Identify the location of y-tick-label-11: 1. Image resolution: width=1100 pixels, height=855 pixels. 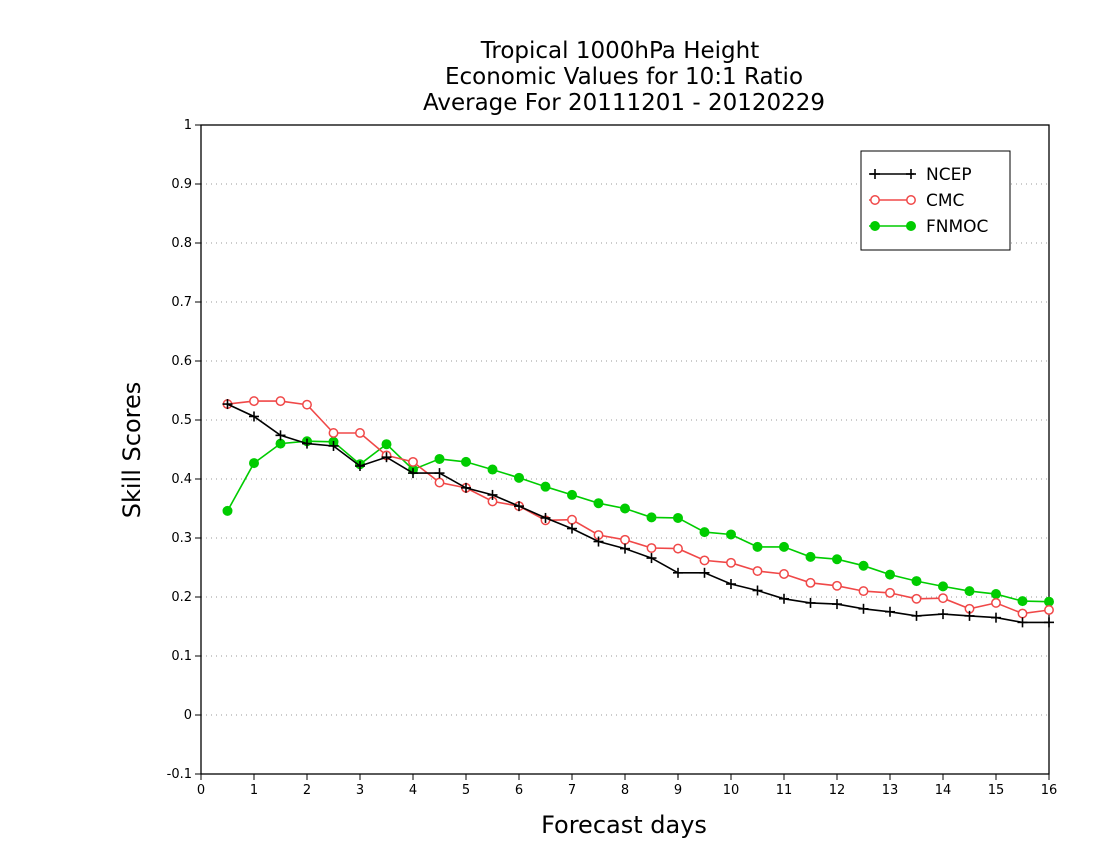
(188, 125).